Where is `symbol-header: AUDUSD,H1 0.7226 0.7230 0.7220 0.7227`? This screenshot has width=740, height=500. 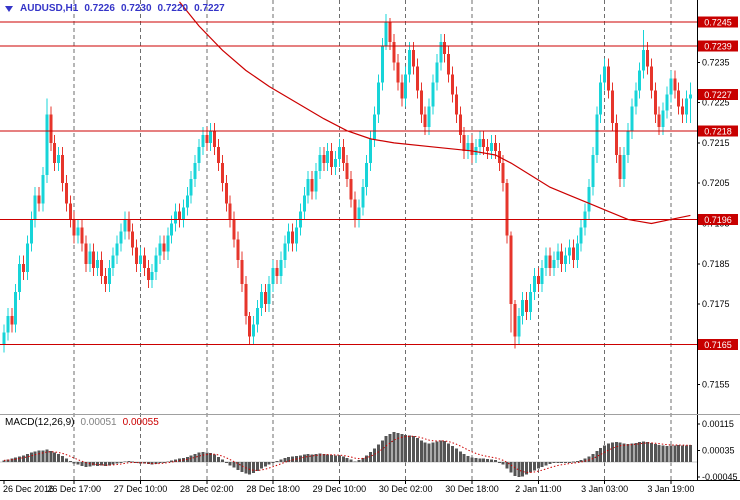
symbol-header: AUDUSD,H1 0.7226 0.7230 0.7220 0.7227 is located at coordinates (115, 8).